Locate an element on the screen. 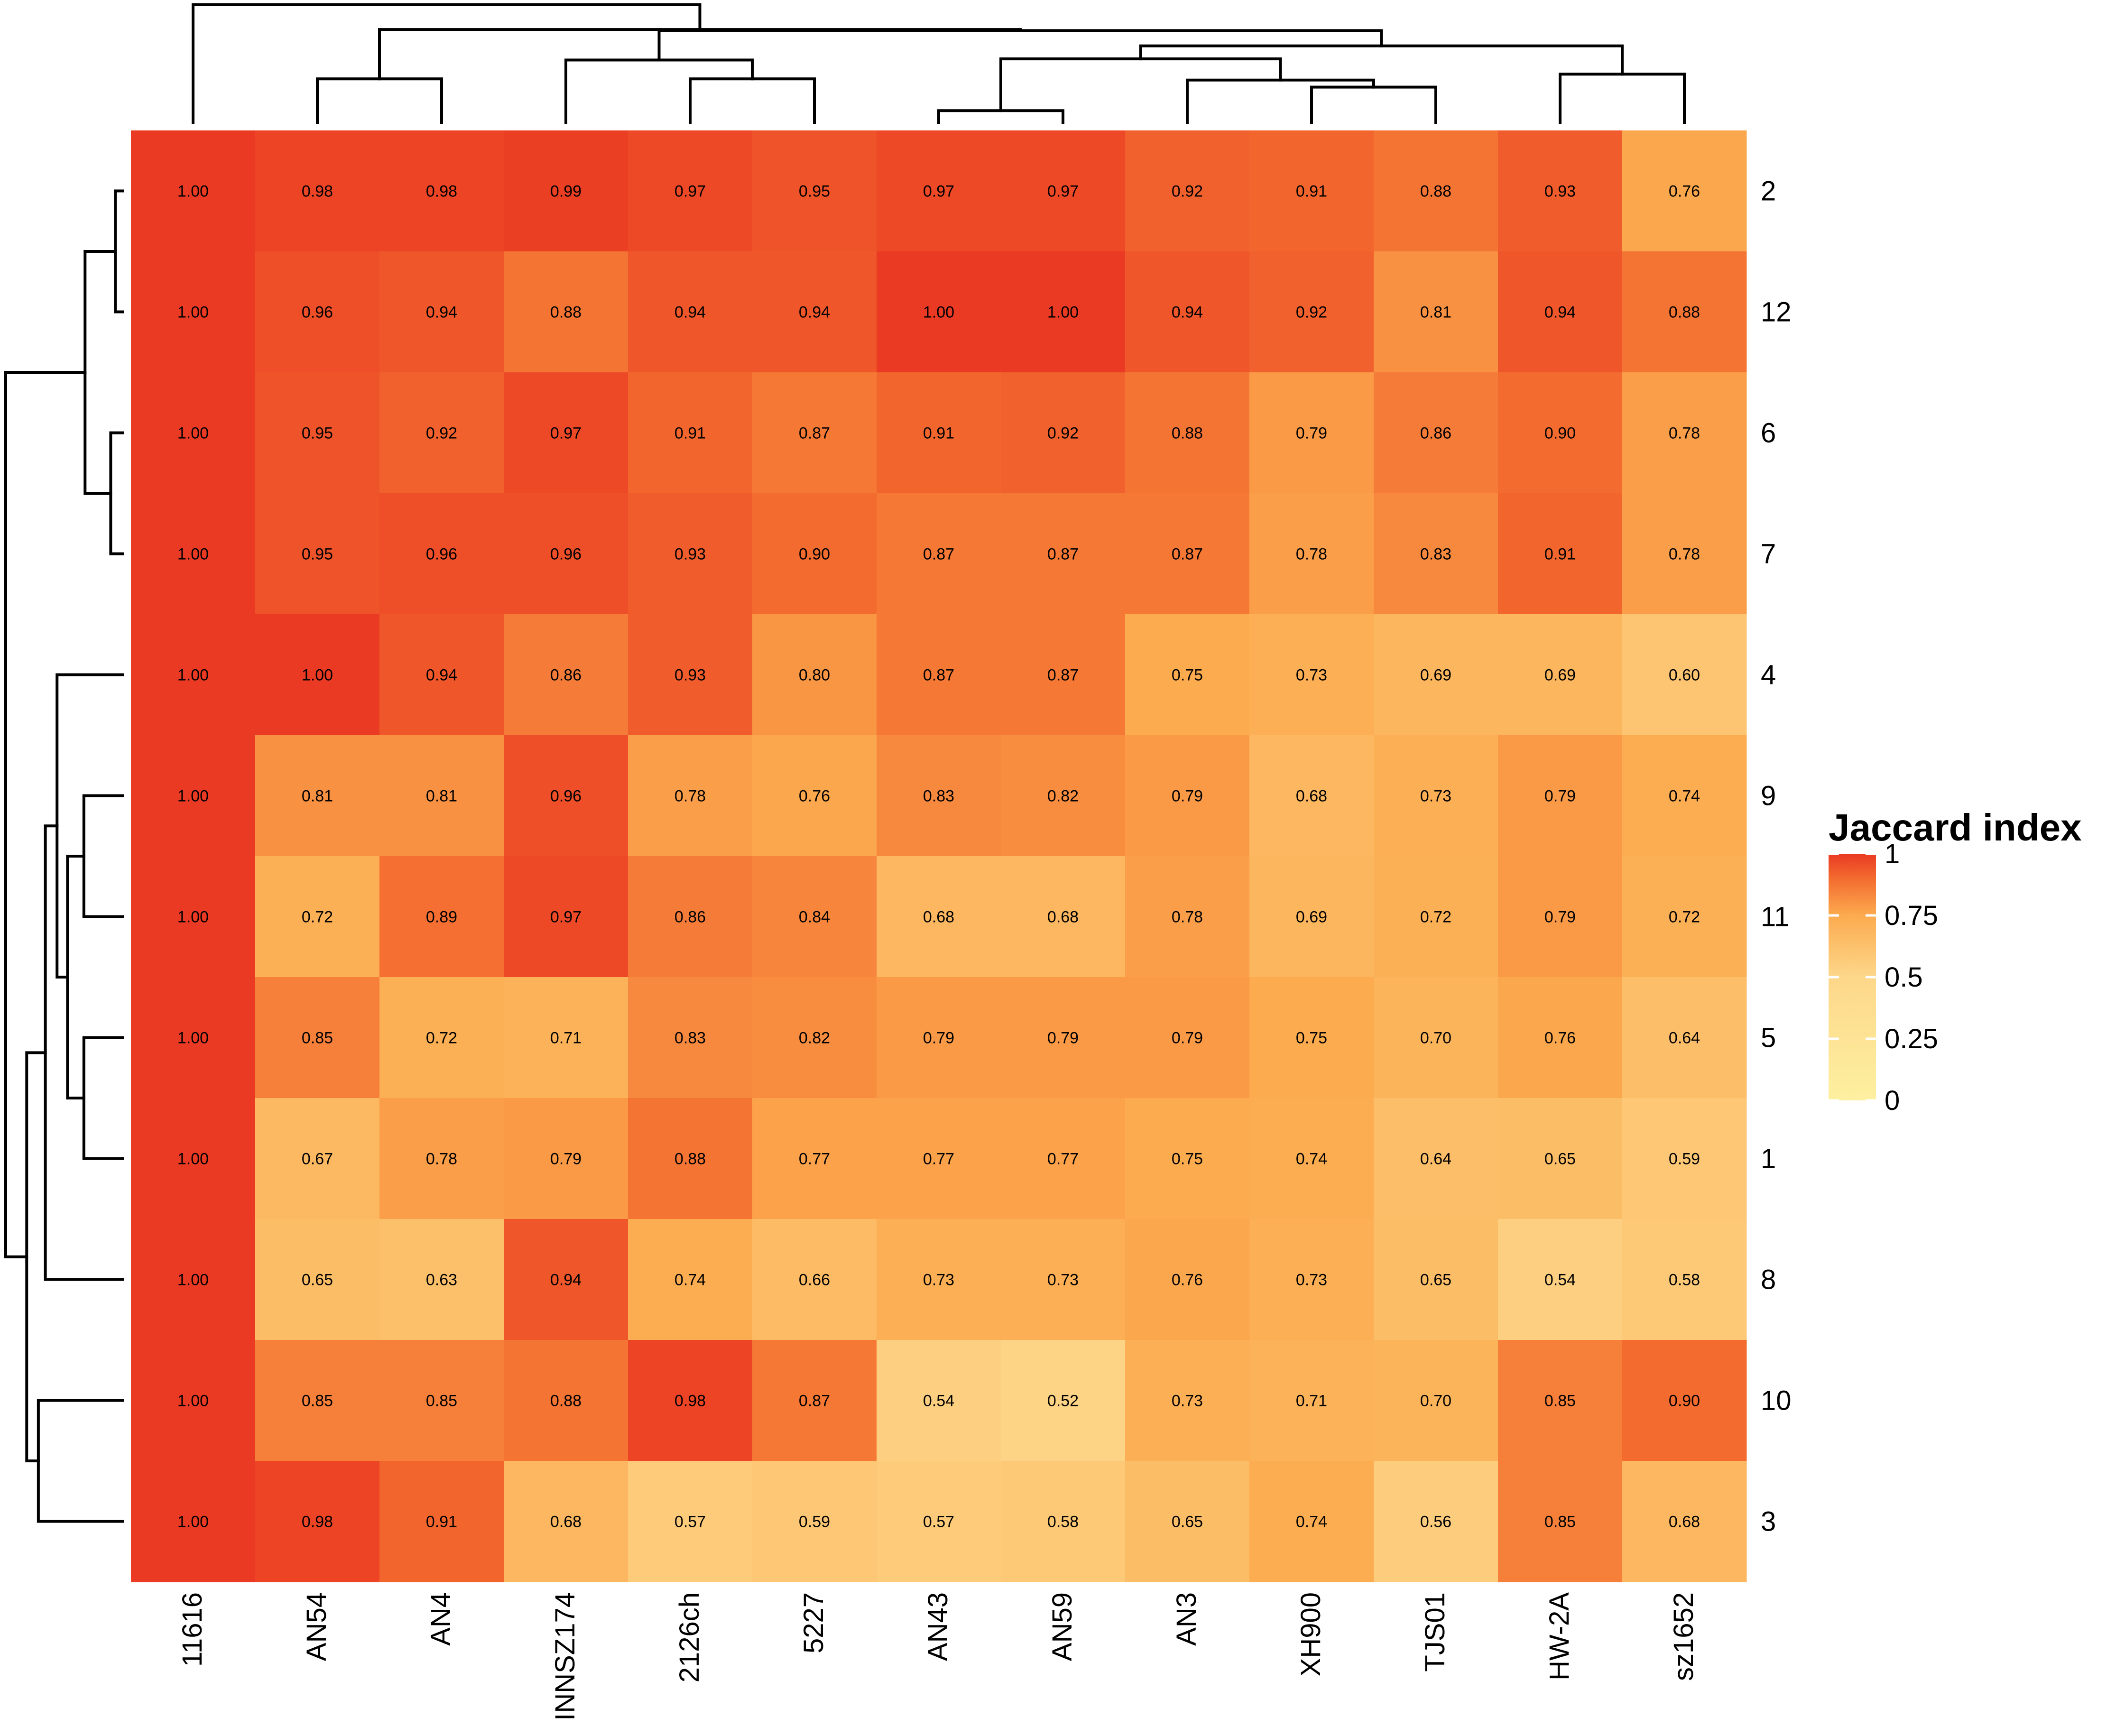 This screenshot has width=2116, height=1736. heatmap-cell-r11-c2126ch is located at coordinates (690, 917).